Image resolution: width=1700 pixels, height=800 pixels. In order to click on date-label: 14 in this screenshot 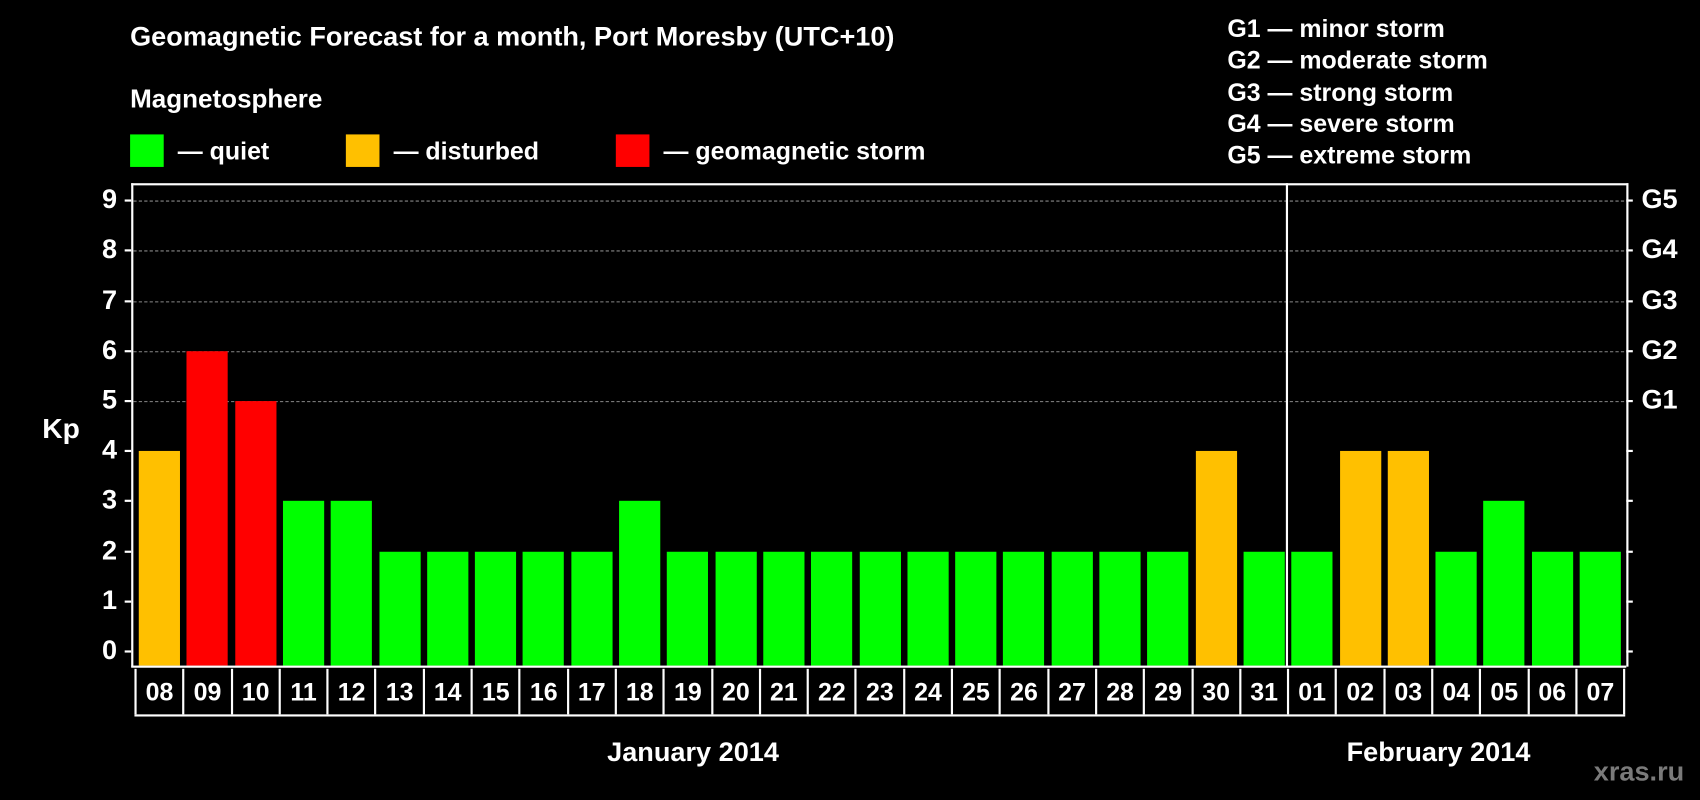, I will do `click(446, 691)`.